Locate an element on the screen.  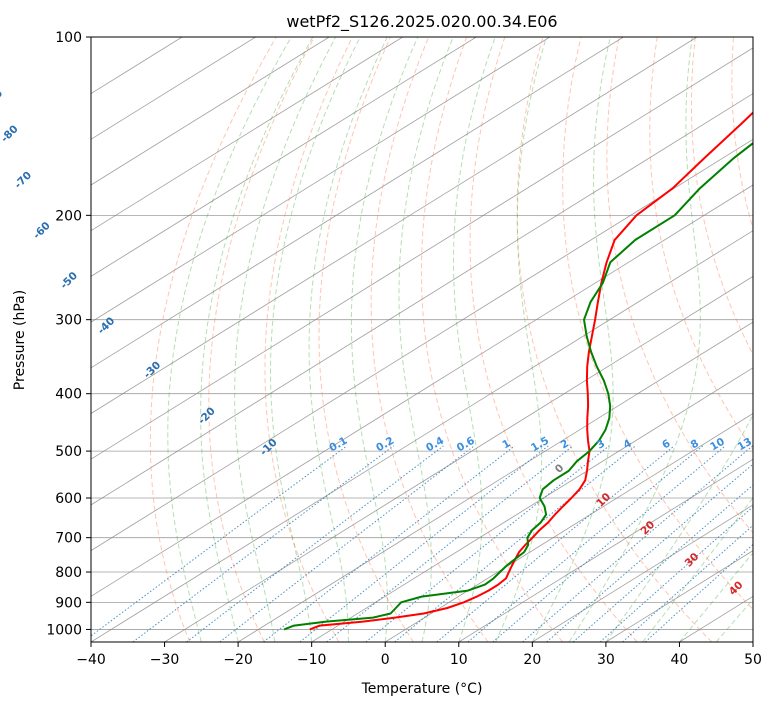
x-tick-label: 30 is located at coordinates (606, 660).